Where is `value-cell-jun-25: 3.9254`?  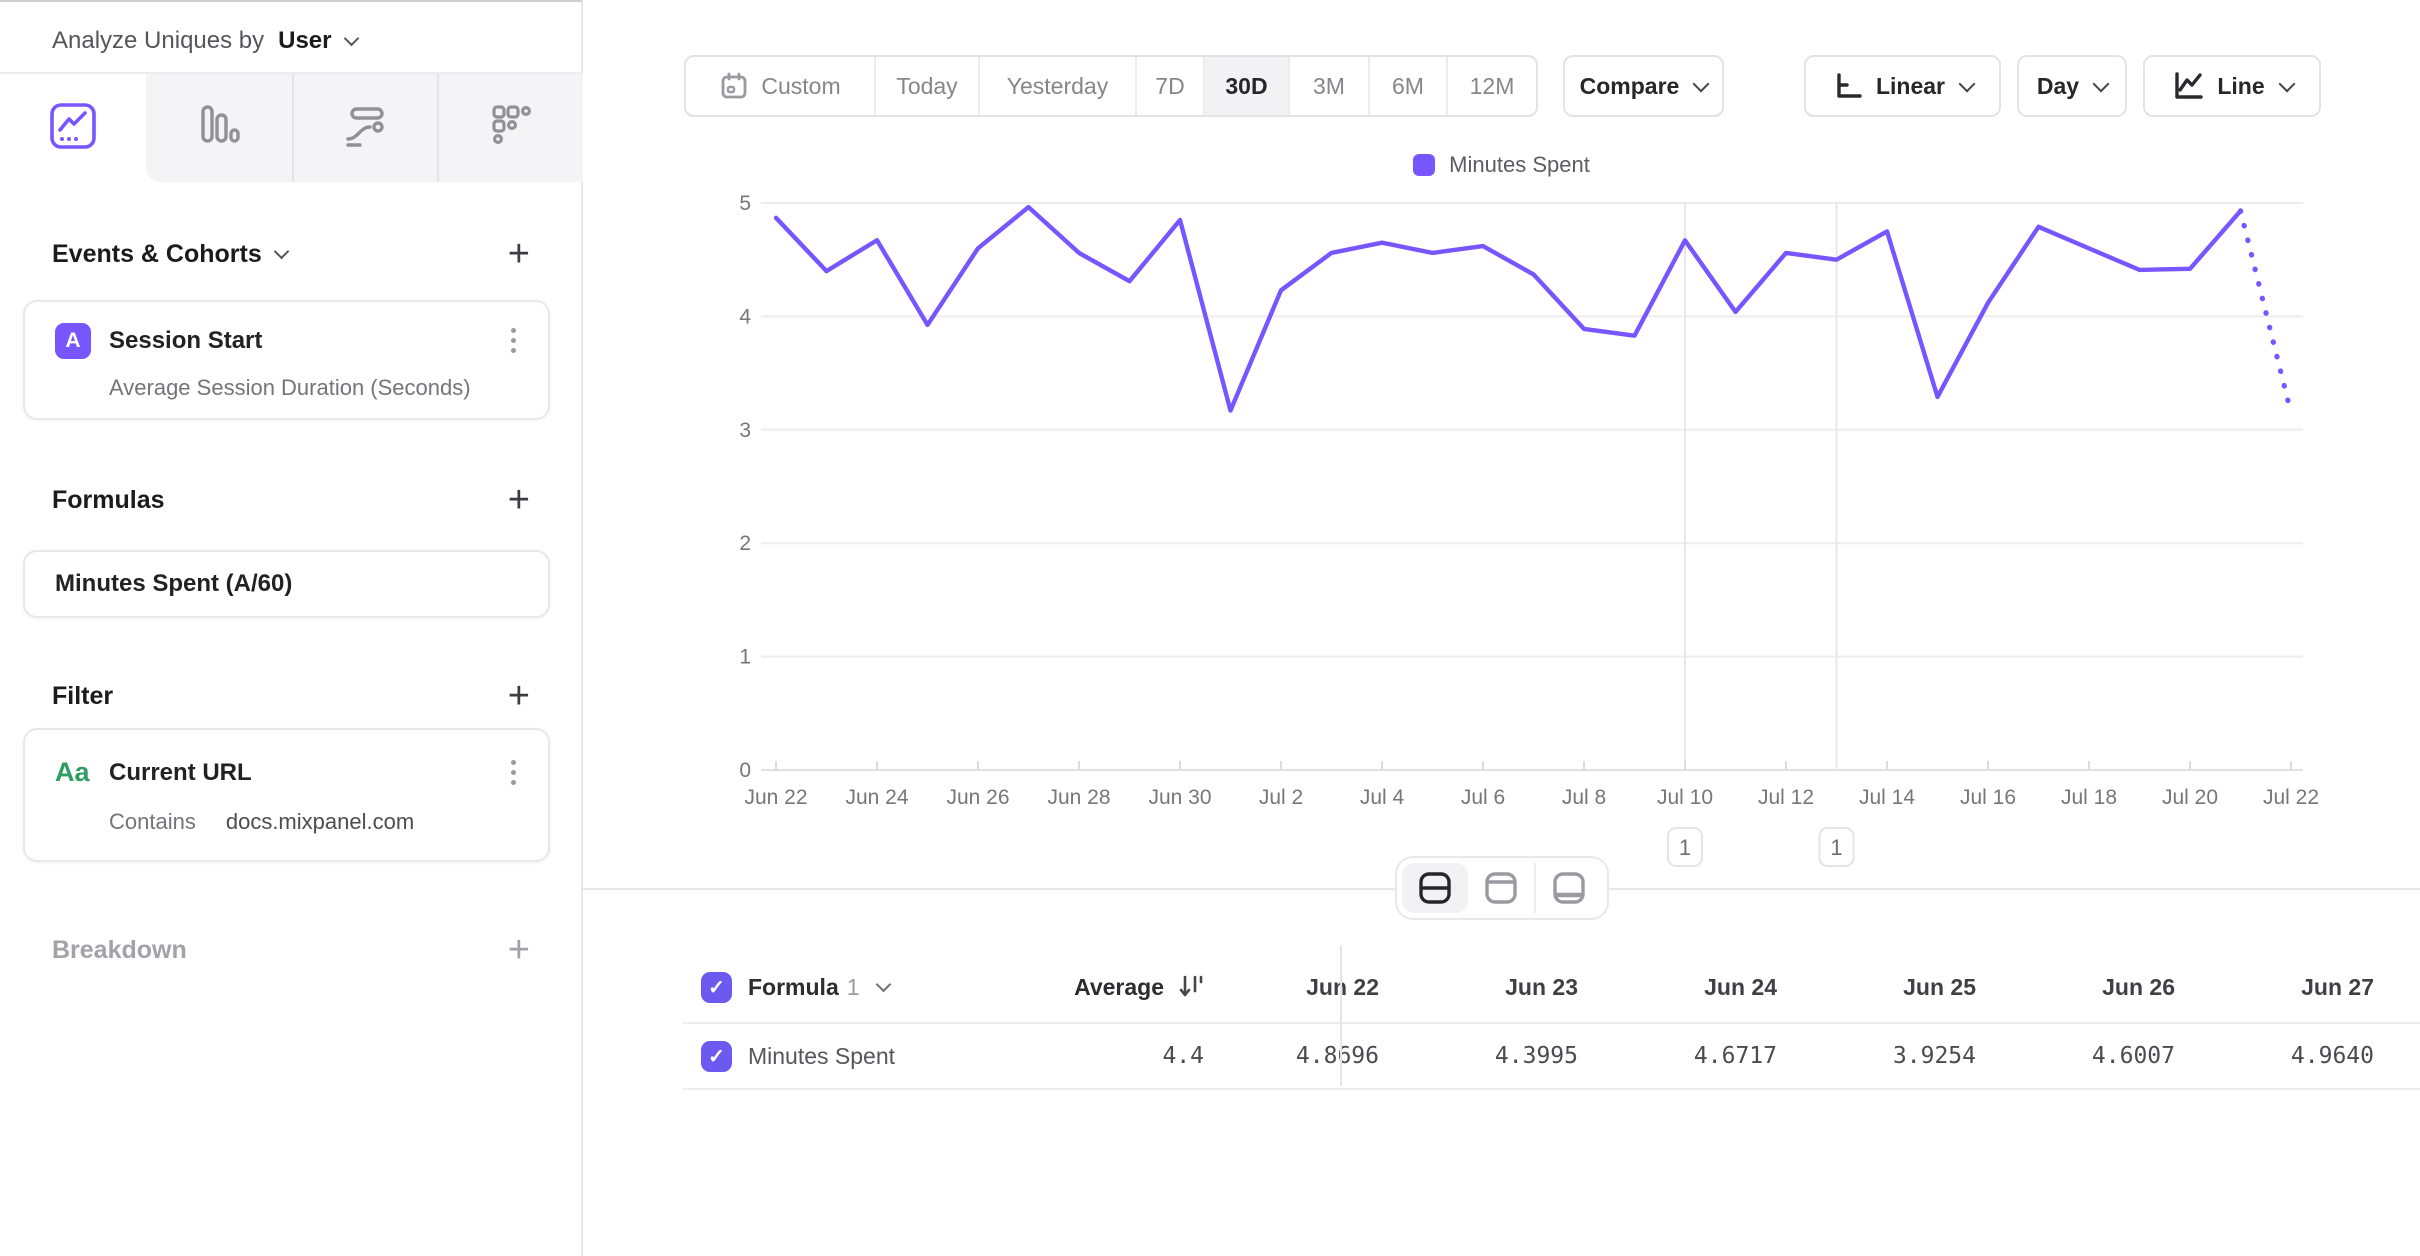
value-cell-jun-25: 3.9254 is located at coordinates (1934, 1056).